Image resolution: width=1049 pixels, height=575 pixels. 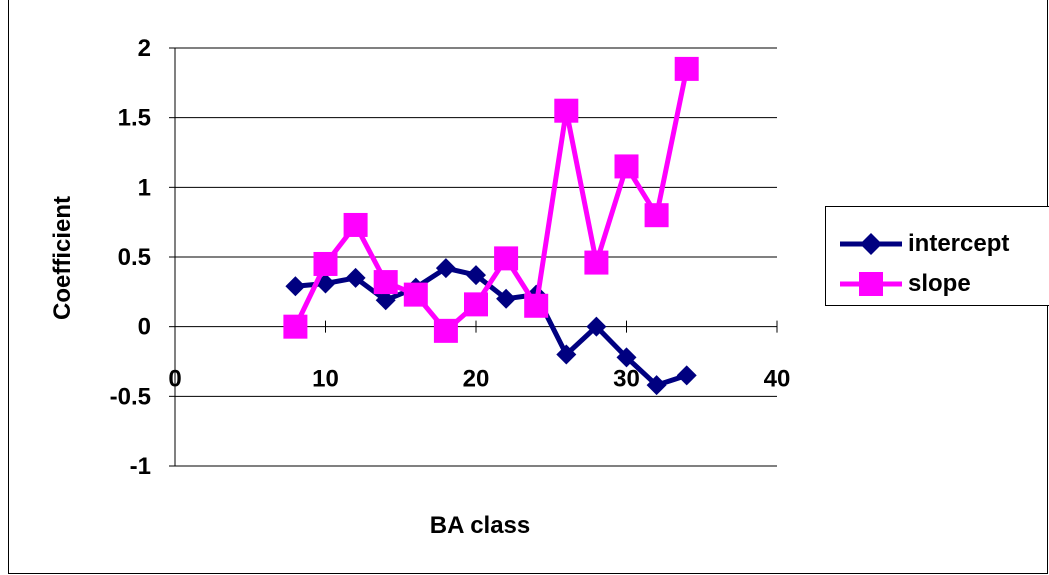 I want to click on x-tick-label: 0, so click(x=174, y=379).